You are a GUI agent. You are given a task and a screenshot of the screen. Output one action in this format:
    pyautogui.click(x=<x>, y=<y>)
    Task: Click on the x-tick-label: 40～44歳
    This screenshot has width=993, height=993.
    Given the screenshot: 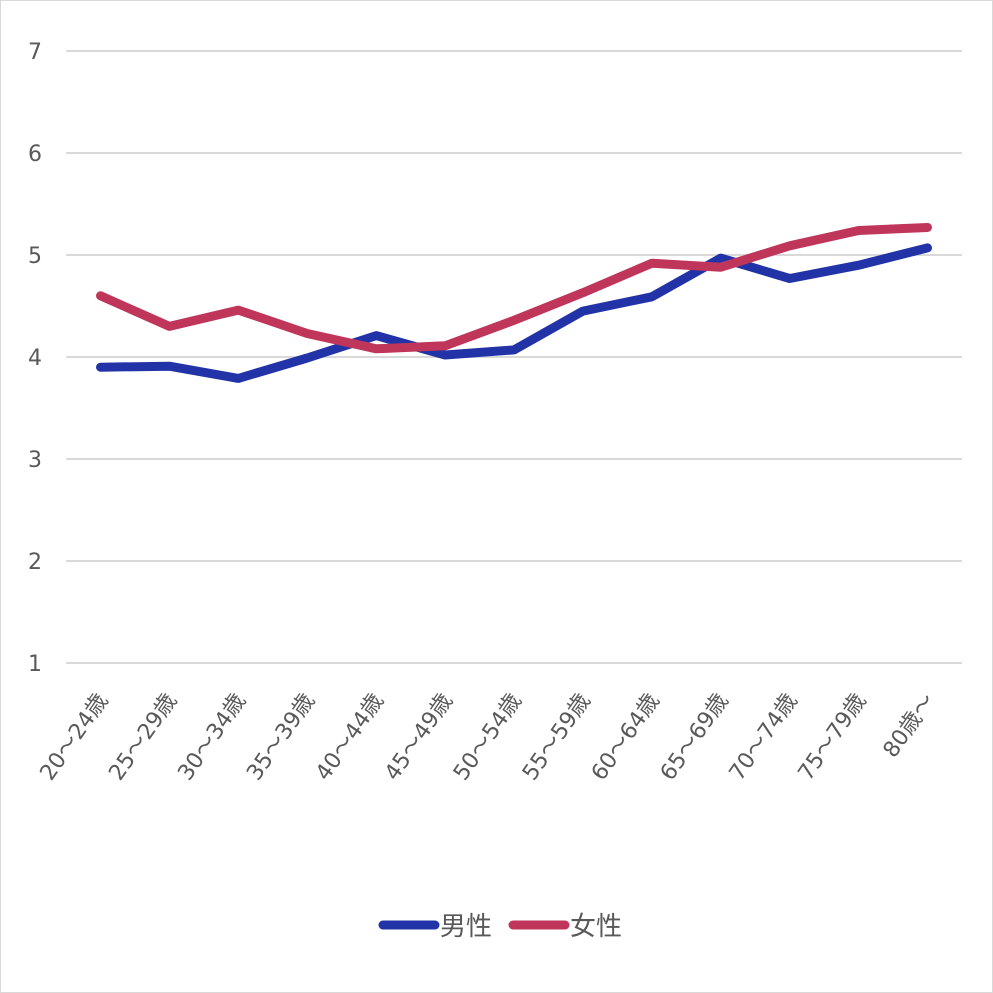 What is the action you would take?
    pyautogui.click(x=350, y=737)
    